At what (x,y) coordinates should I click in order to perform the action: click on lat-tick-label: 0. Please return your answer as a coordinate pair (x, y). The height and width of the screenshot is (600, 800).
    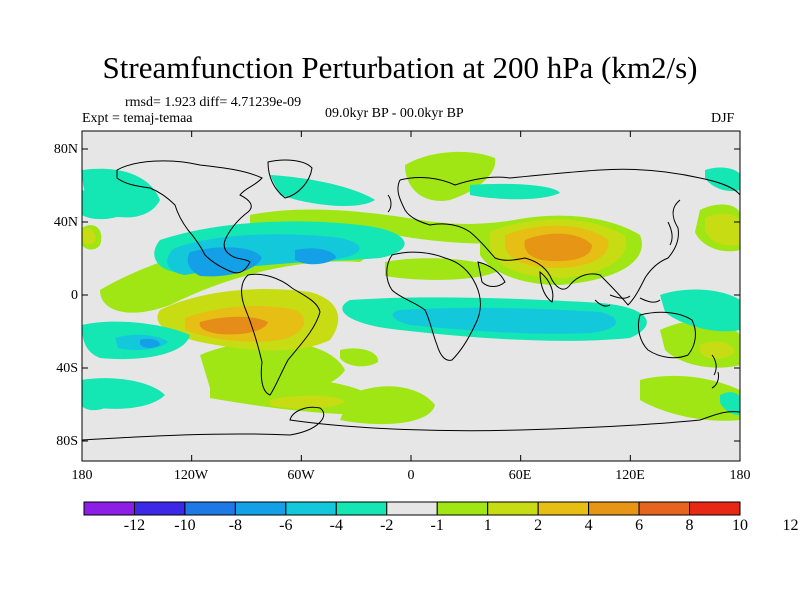
    Looking at the image, I should click on (74, 295).